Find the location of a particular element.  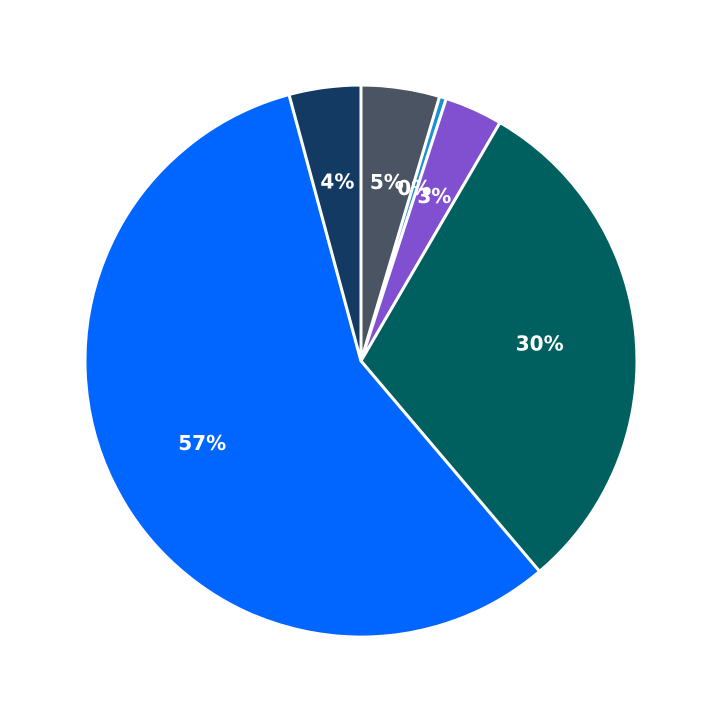

data-label: 5% is located at coordinates (387, 182).